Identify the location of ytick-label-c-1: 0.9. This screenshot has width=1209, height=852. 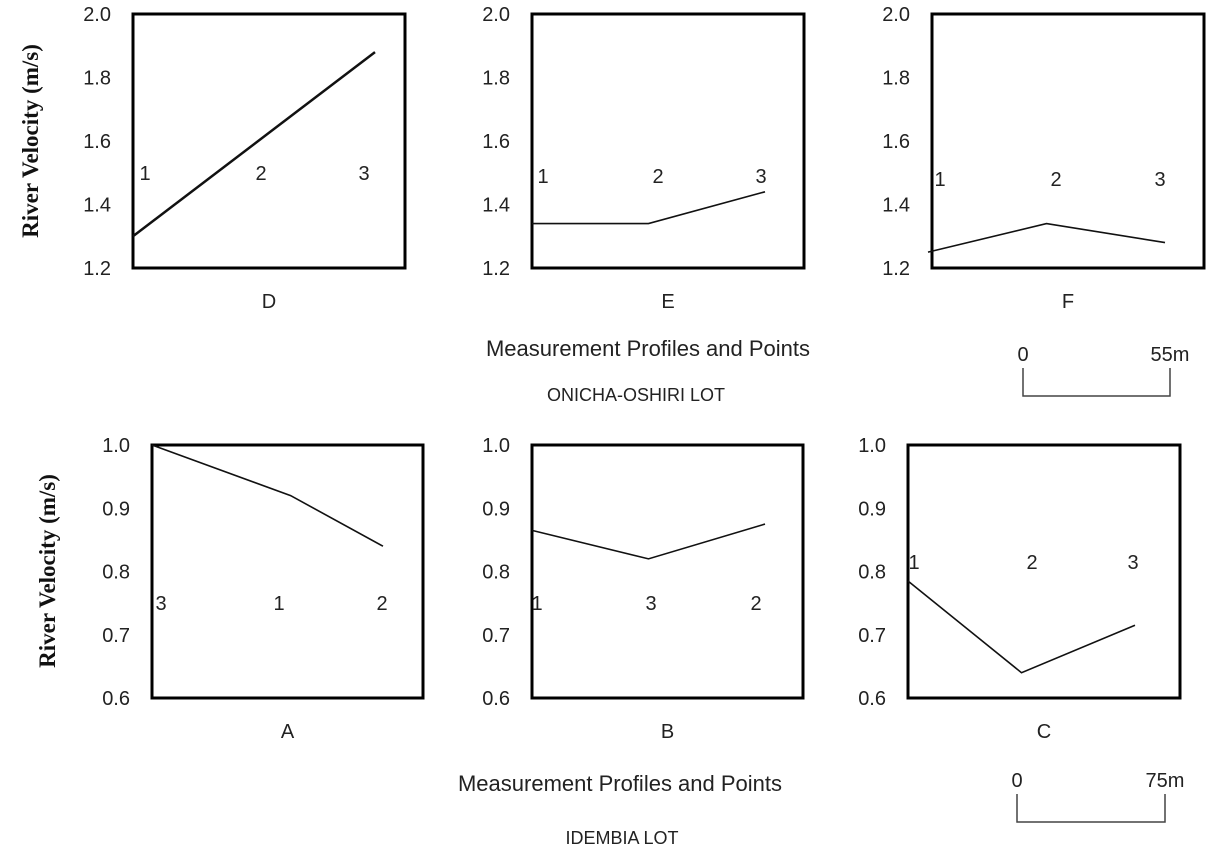
(872, 509).